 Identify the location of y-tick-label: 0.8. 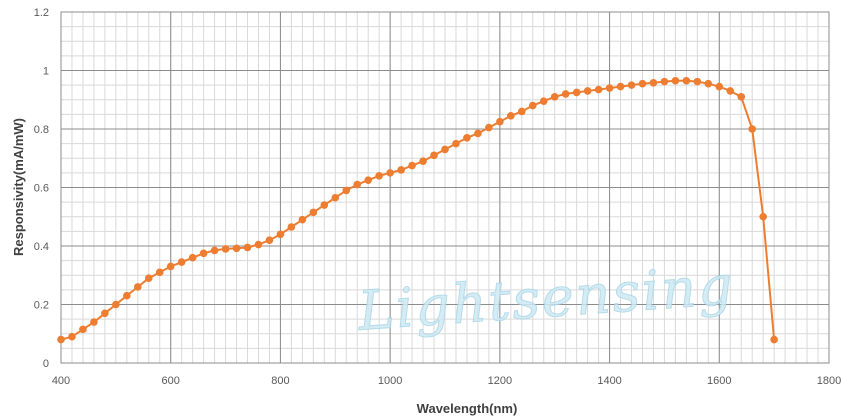
(41, 130).